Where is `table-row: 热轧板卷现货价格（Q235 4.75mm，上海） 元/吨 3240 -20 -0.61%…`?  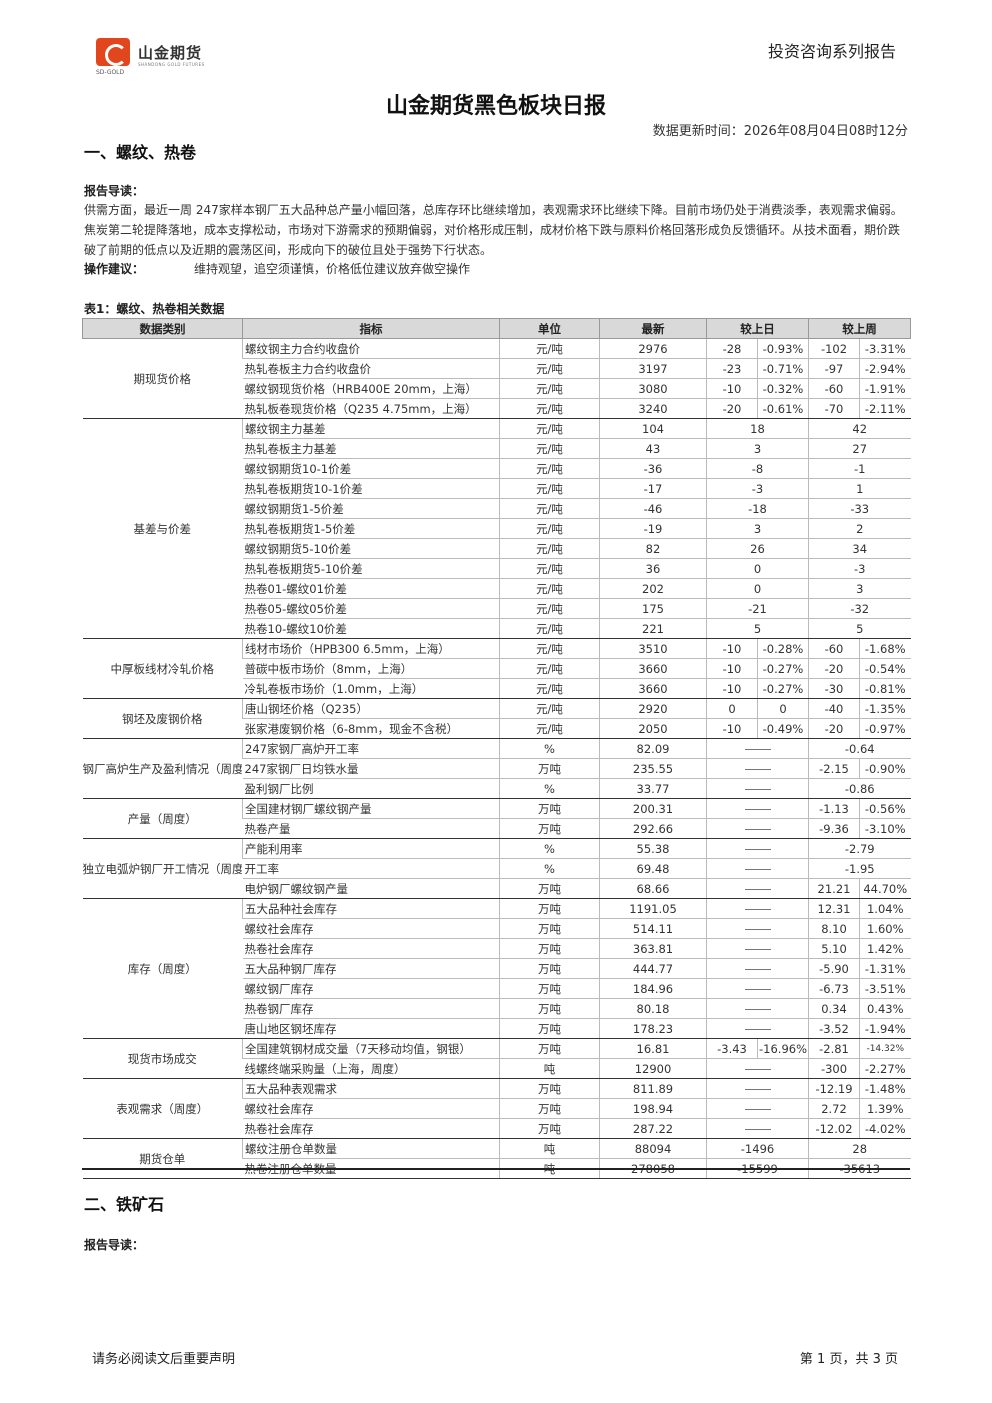 table-row: 热轧板卷现货价格（Q235 4.75mm，上海） 元/吨 3240 -20 -0.61%… is located at coordinates (497, 408).